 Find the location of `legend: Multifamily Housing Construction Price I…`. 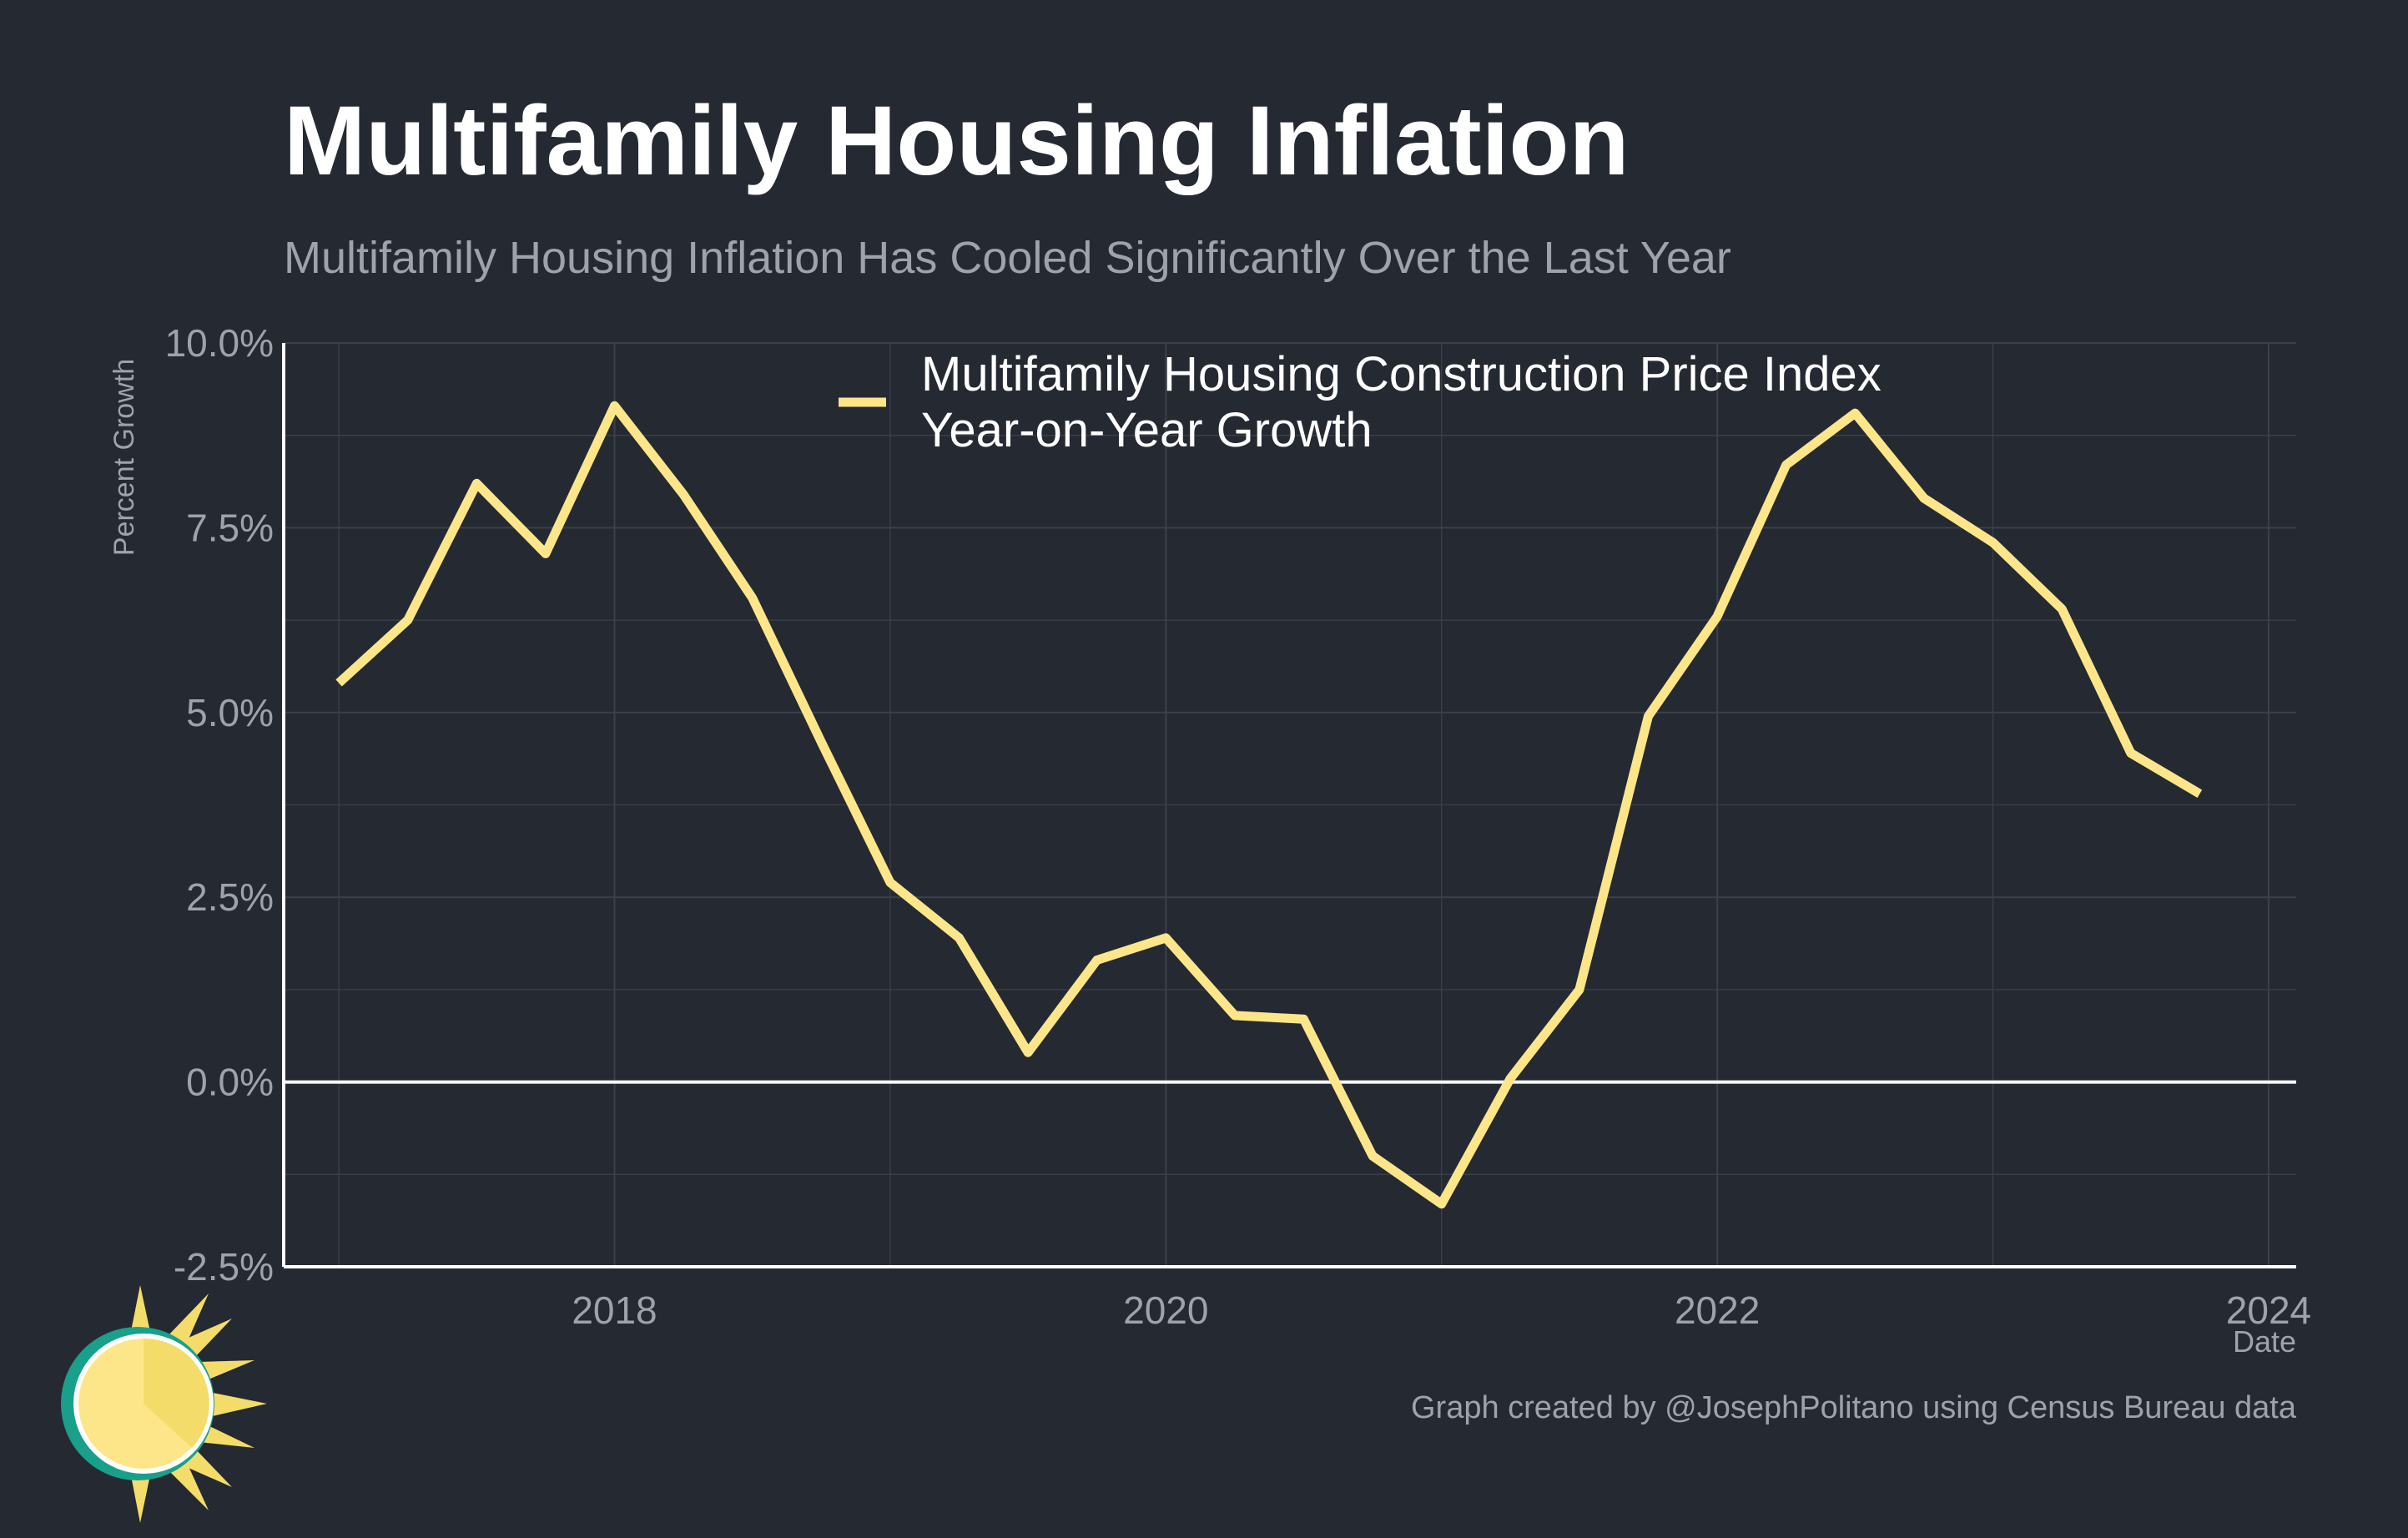

legend: Multifamily Housing Construction Price I… is located at coordinates (1360, 402).